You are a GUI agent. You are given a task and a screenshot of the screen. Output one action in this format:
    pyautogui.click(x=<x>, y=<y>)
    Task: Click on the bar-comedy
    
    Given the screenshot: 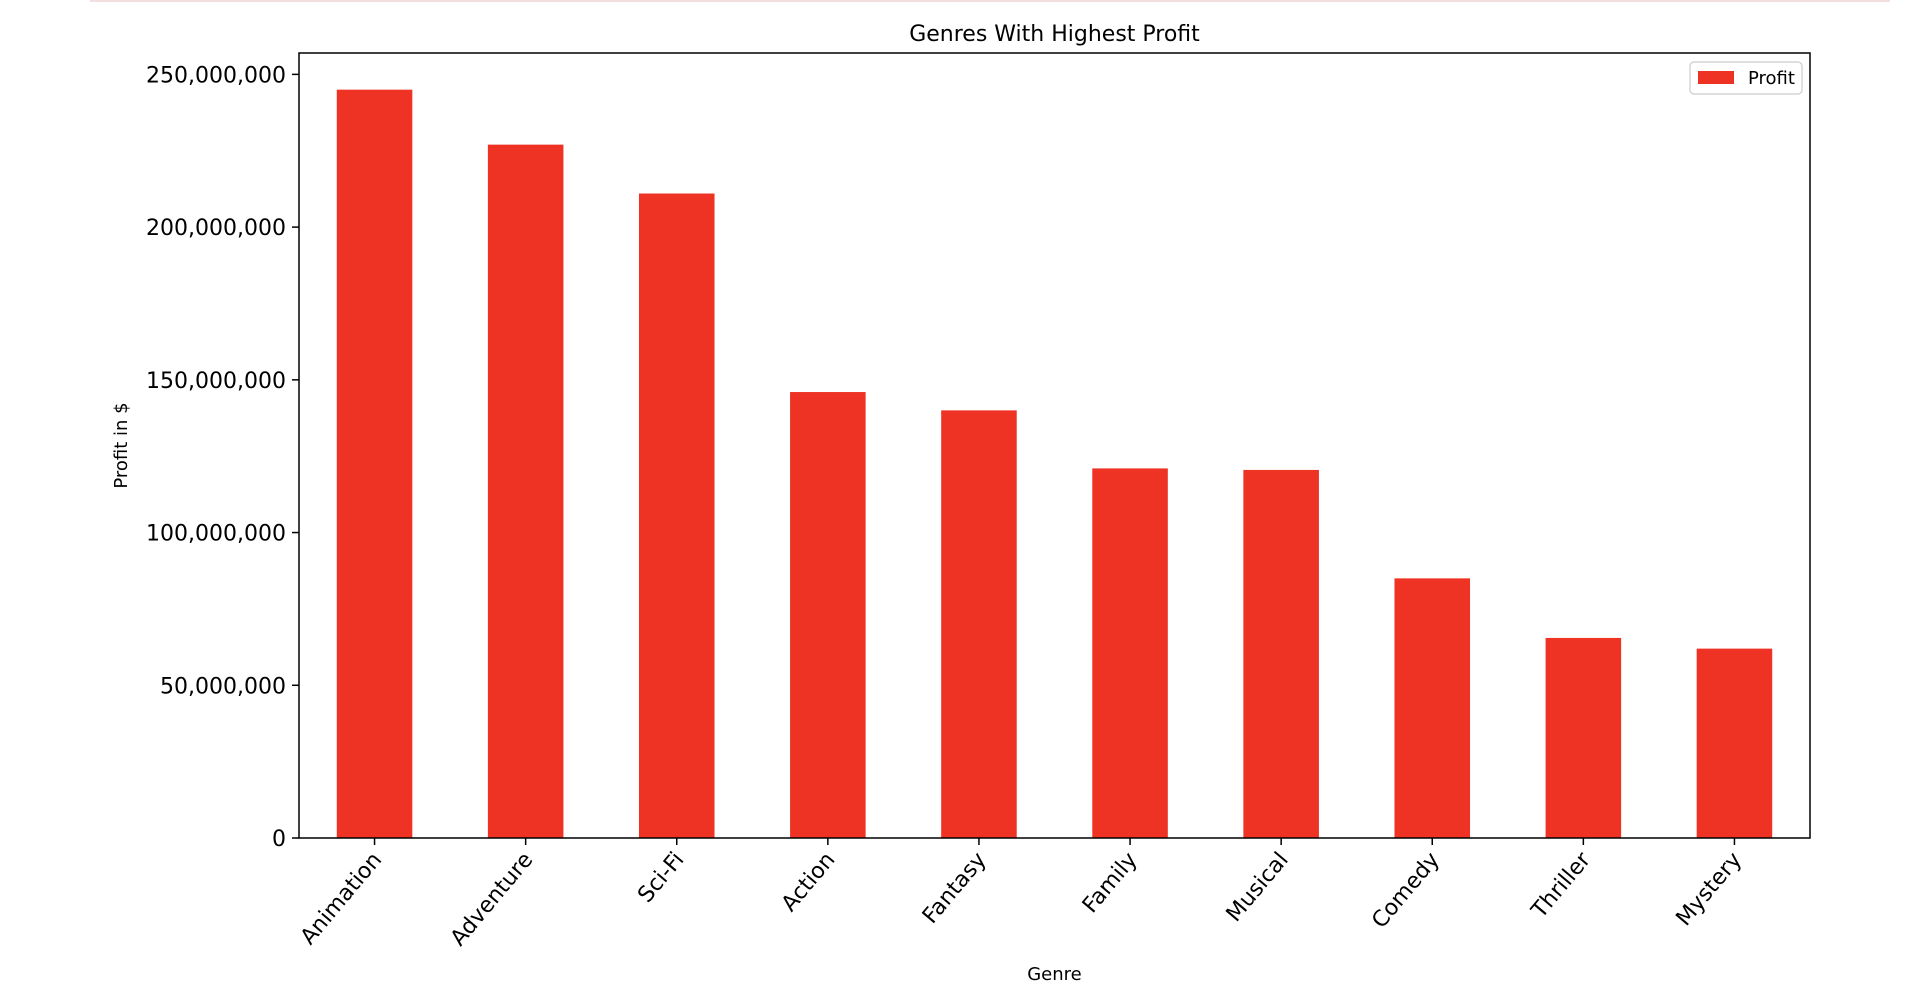 What is the action you would take?
    pyautogui.click(x=1432, y=708)
    